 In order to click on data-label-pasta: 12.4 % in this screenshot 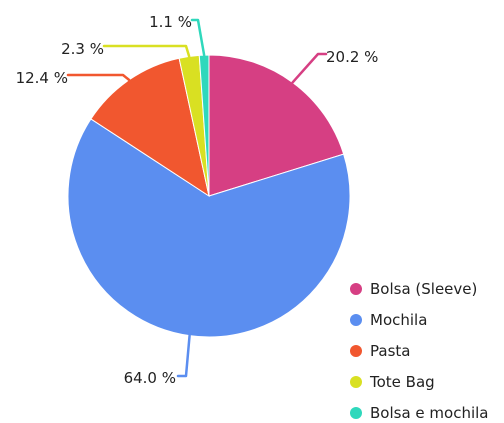, I will do `click(42, 78)`.